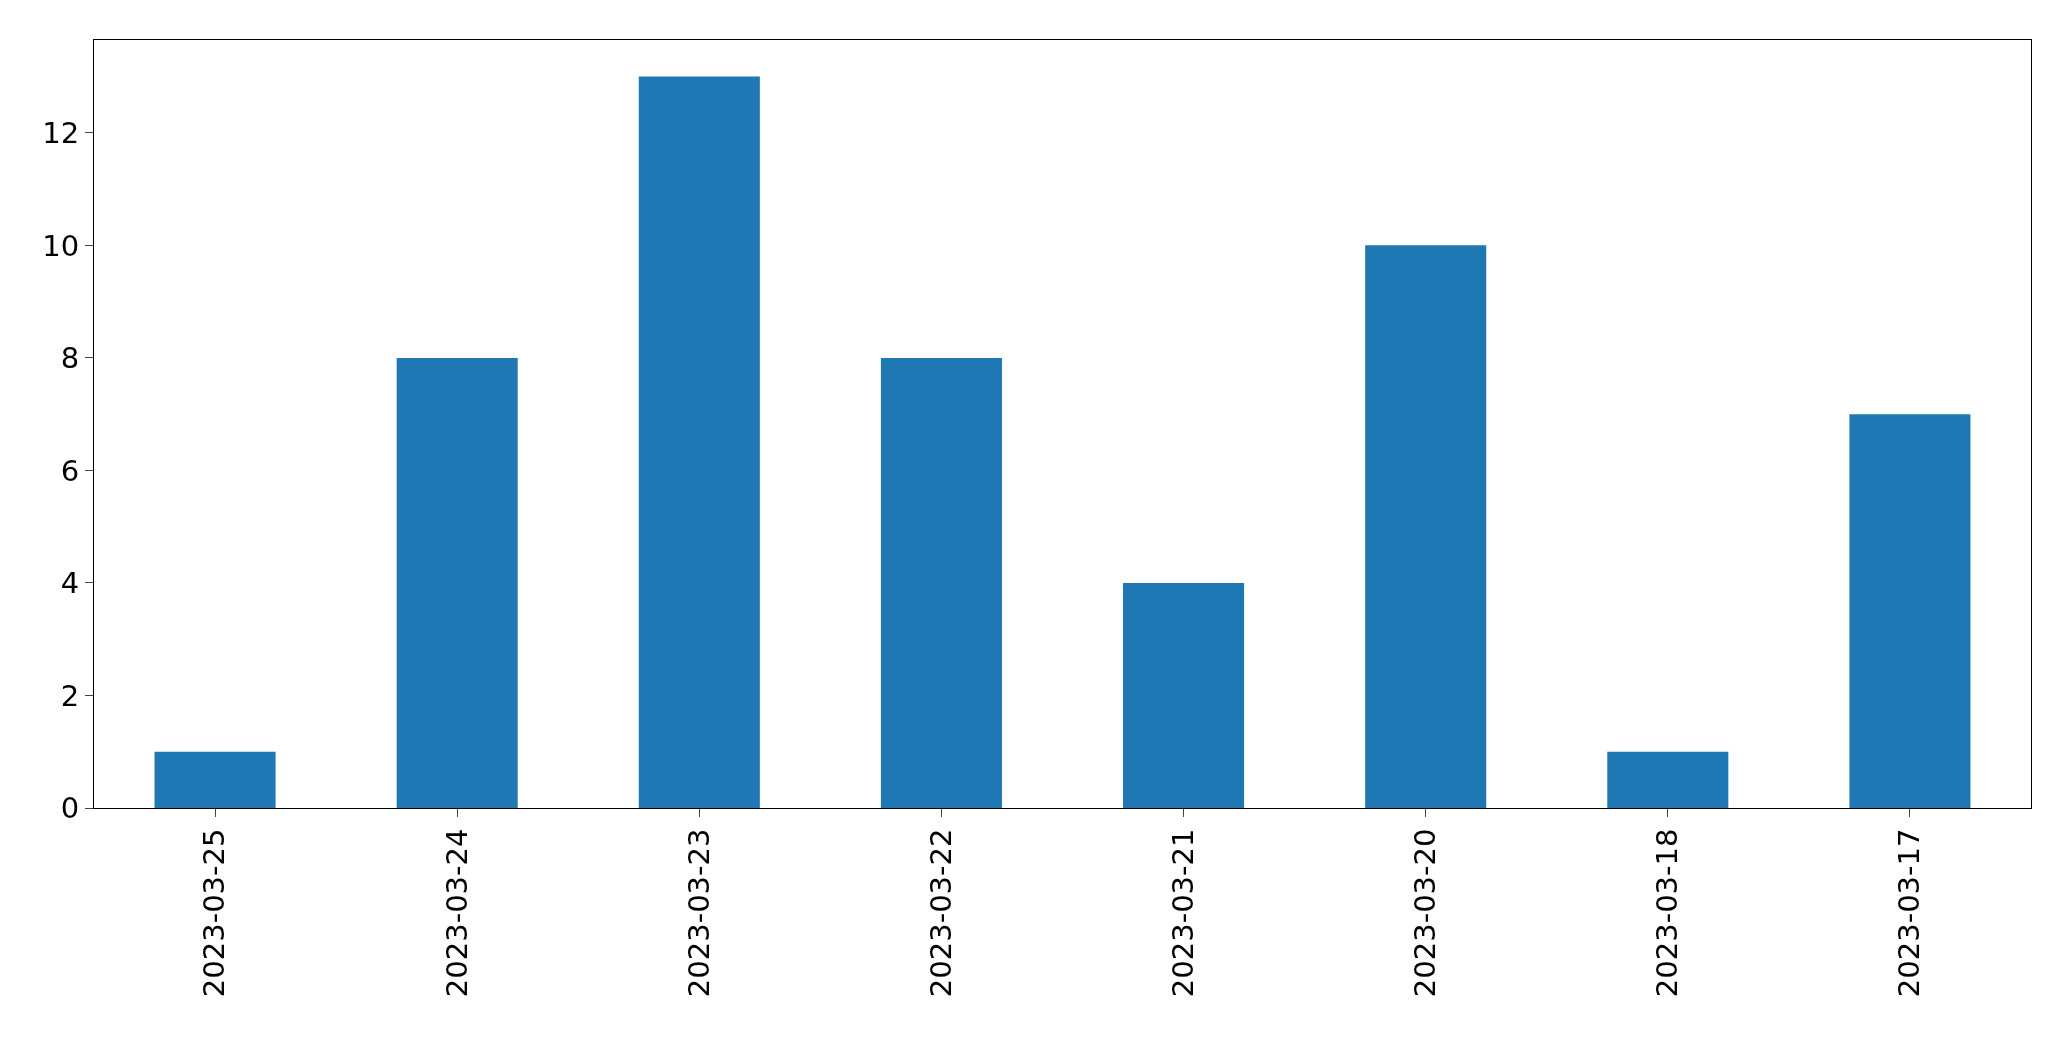 This screenshot has height=1061, width=2071. What do you see at coordinates (1425, 913) in the screenshot?
I see `x-tick-label: 2023-03-20` at bounding box center [1425, 913].